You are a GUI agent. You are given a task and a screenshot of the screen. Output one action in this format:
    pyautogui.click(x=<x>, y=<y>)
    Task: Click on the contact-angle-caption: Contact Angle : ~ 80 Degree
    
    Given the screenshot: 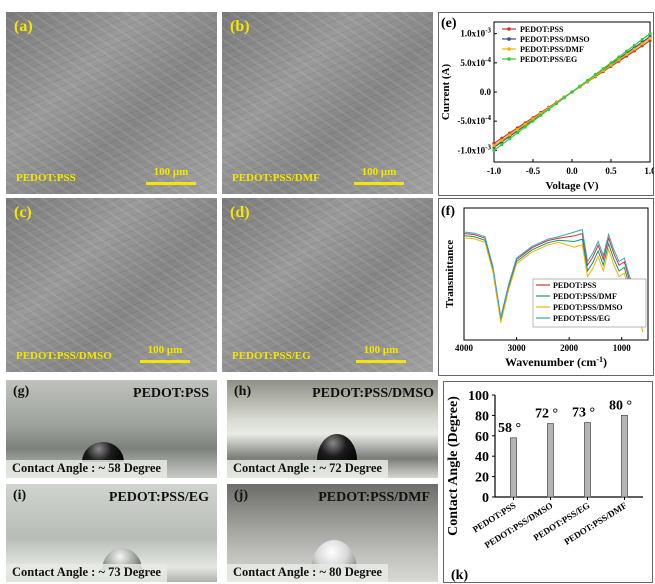 What is the action you would take?
    pyautogui.click(x=307, y=573)
    